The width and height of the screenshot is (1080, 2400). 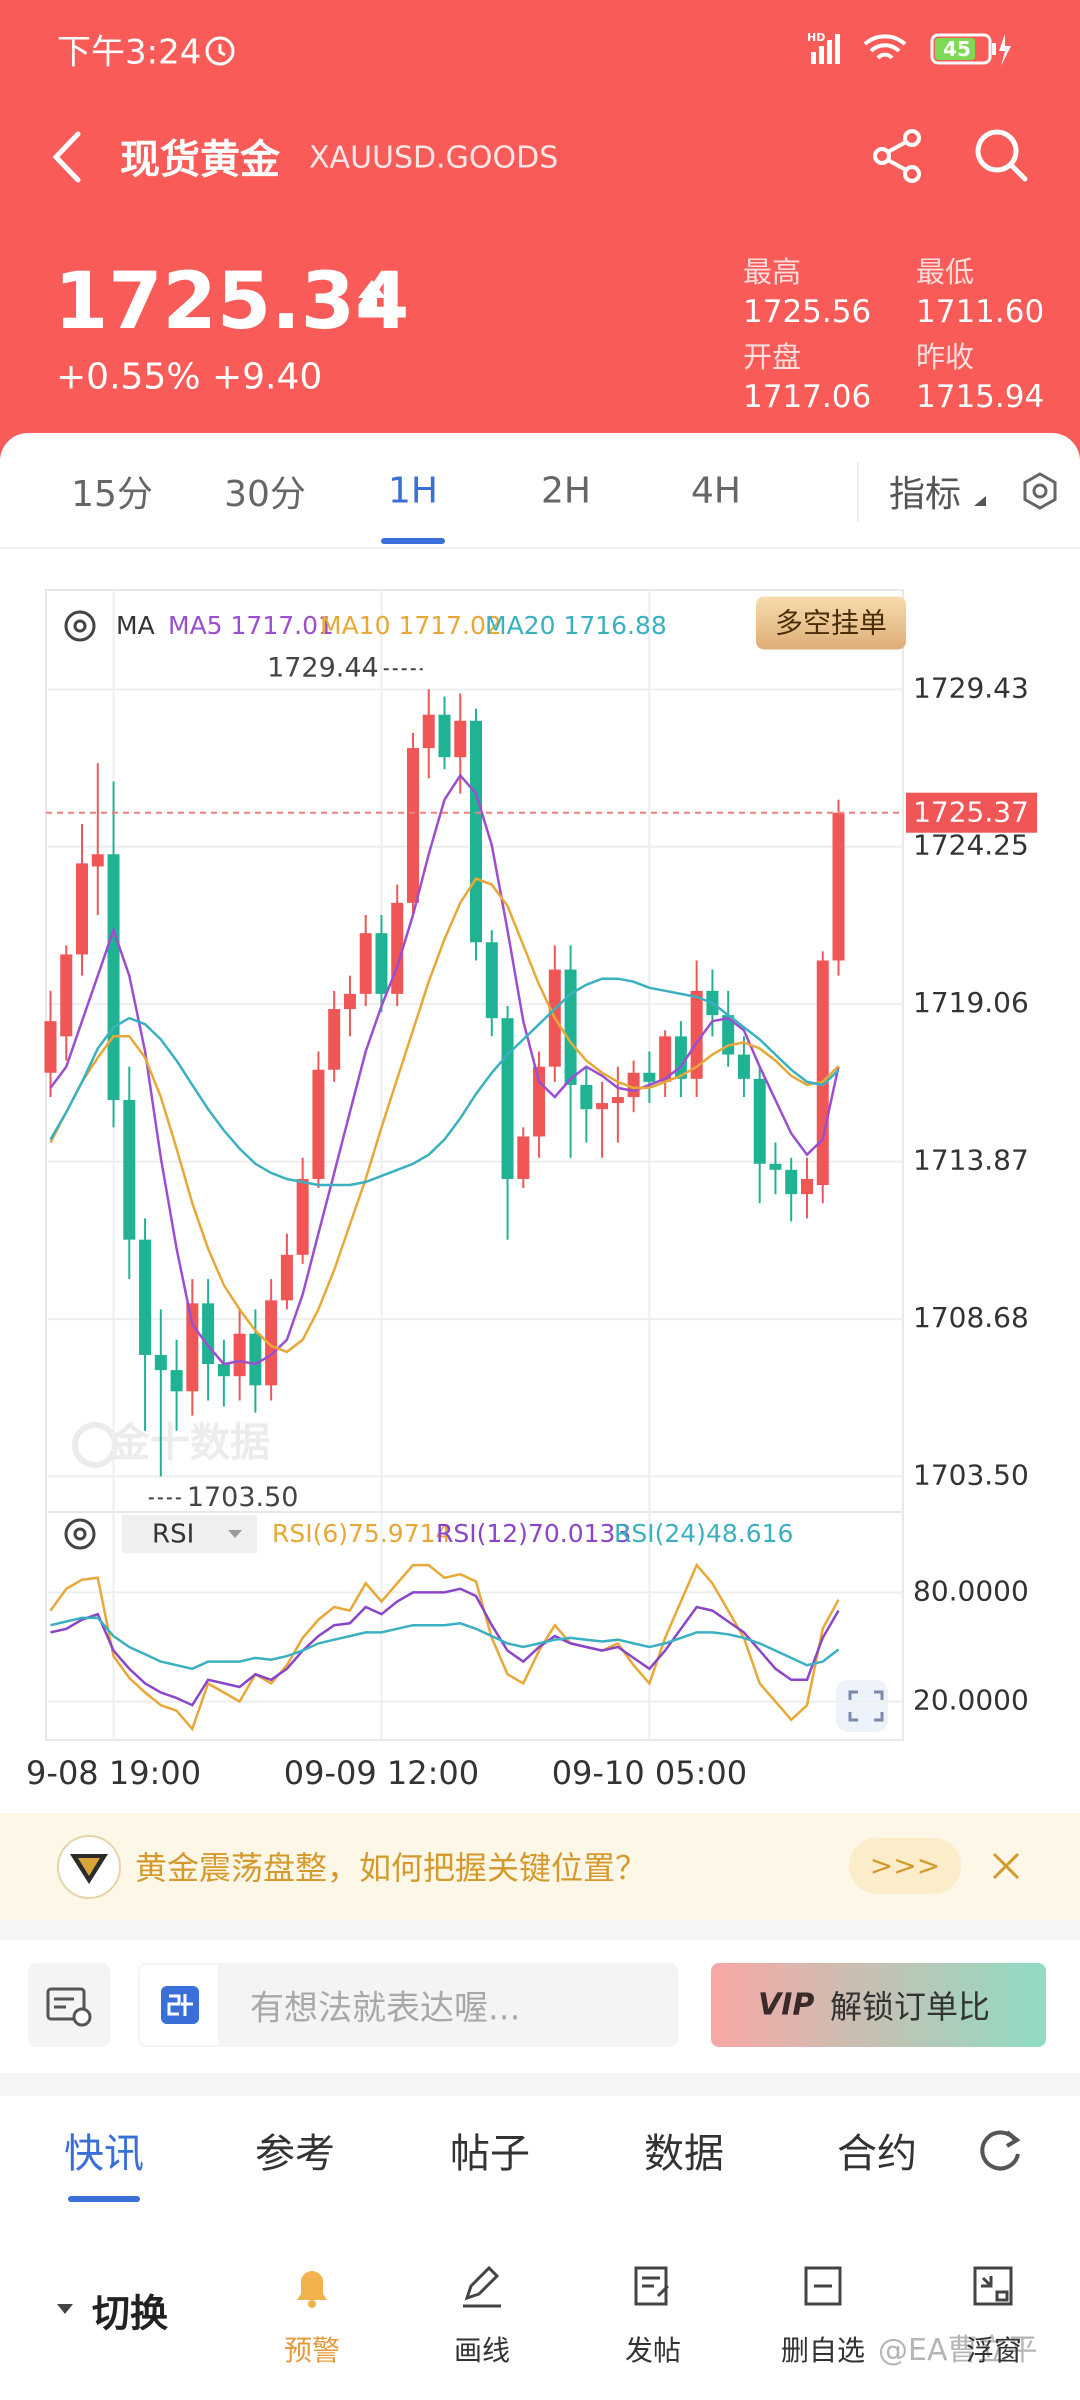 I want to click on tool-label: 删自选, so click(x=823, y=2350).